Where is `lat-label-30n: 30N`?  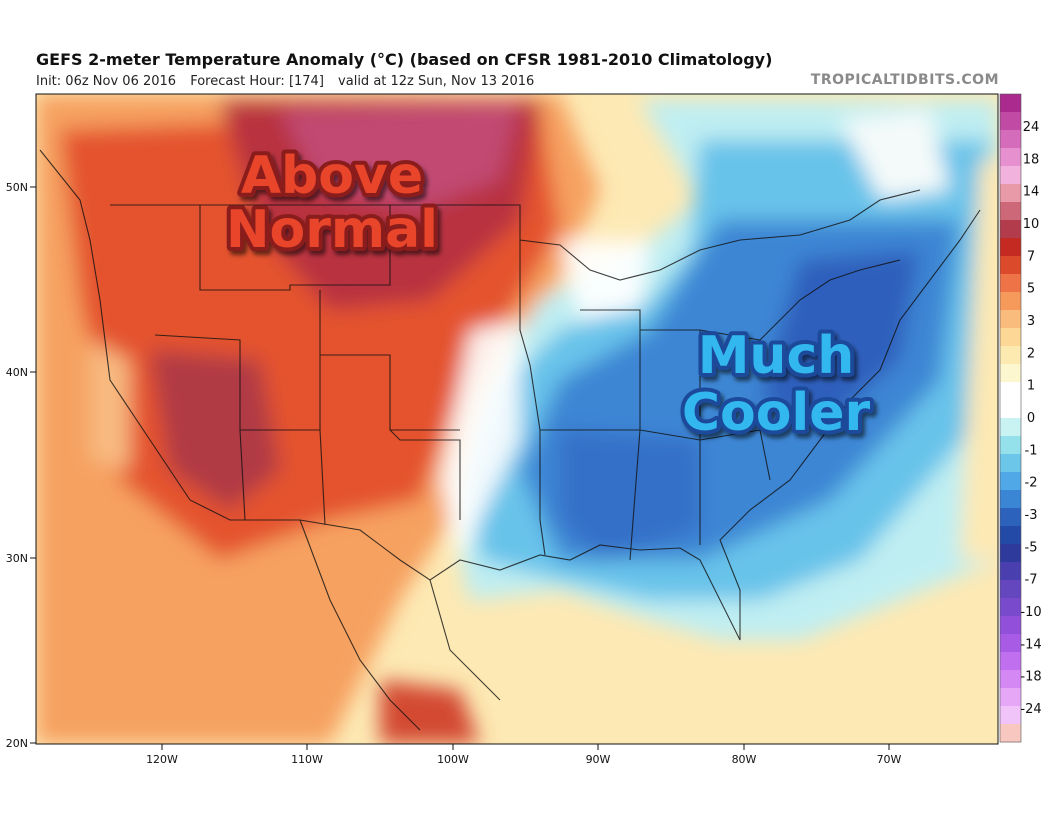
lat-label-30n: 30N is located at coordinates (17, 558).